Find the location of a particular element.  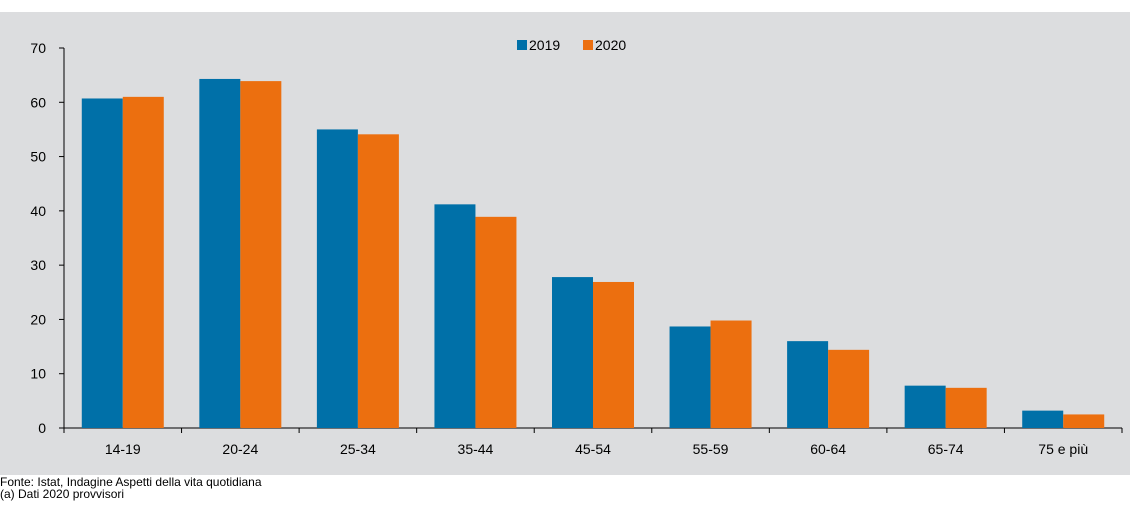

x-tick-label: 25-34 is located at coordinates (358, 449).